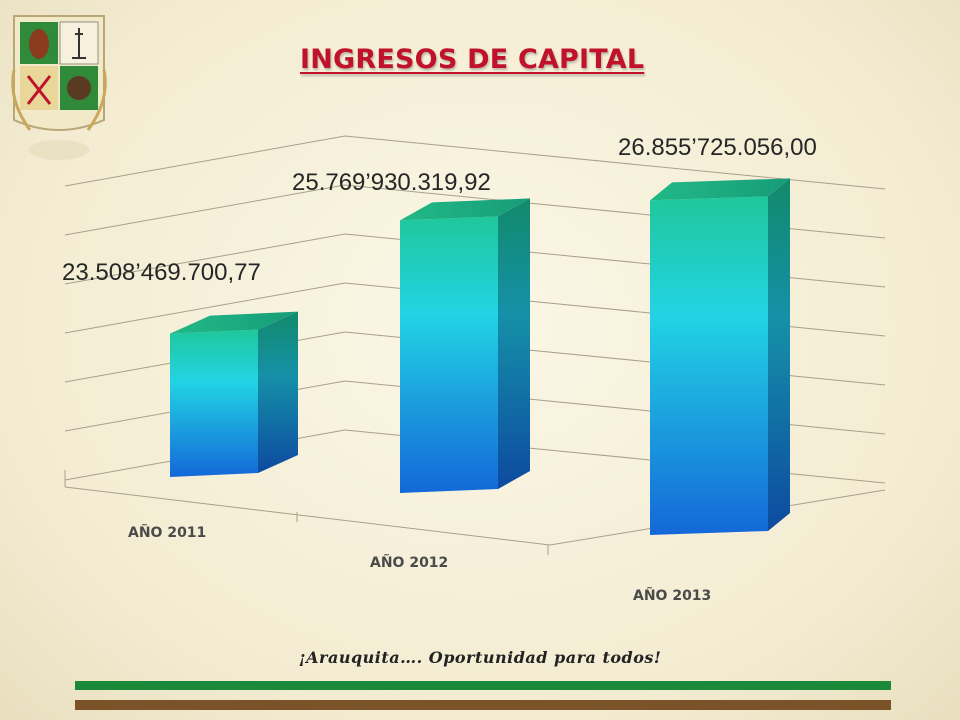 The image size is (960, 720). What do you see at coordinates (480, 657) in the screenshot?
I see `slogan-text: ¡Arauquita…. Oportunidad para todos!` at bounding box center [480, 657].